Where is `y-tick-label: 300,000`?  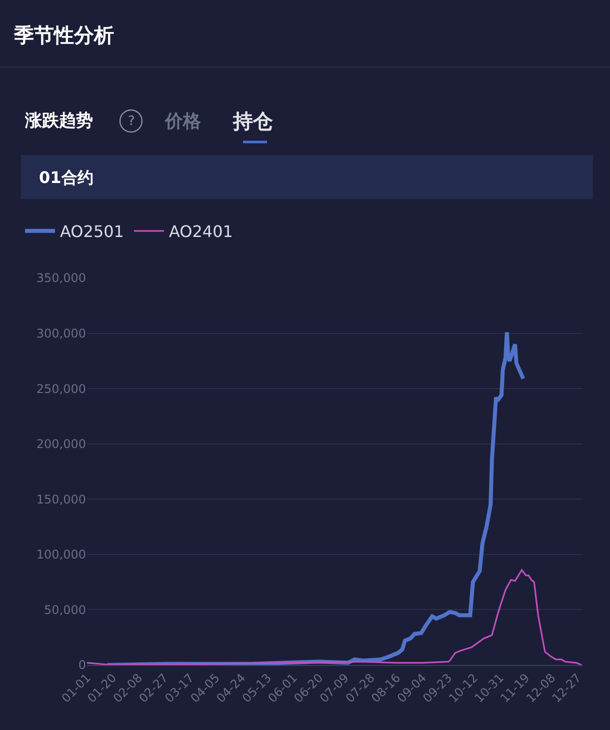
y-tick-label: 300,000 is located at coordinates (61, 333).